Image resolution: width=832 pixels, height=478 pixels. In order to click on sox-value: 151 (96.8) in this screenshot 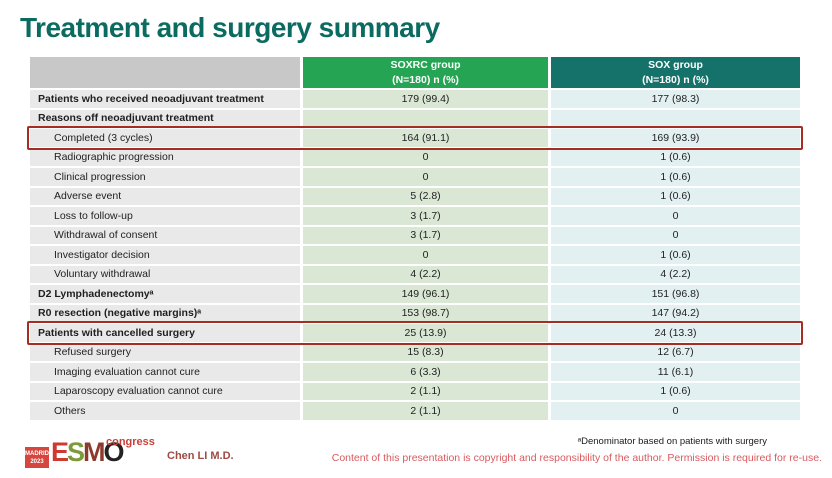, I will do `click(675, 294)`.